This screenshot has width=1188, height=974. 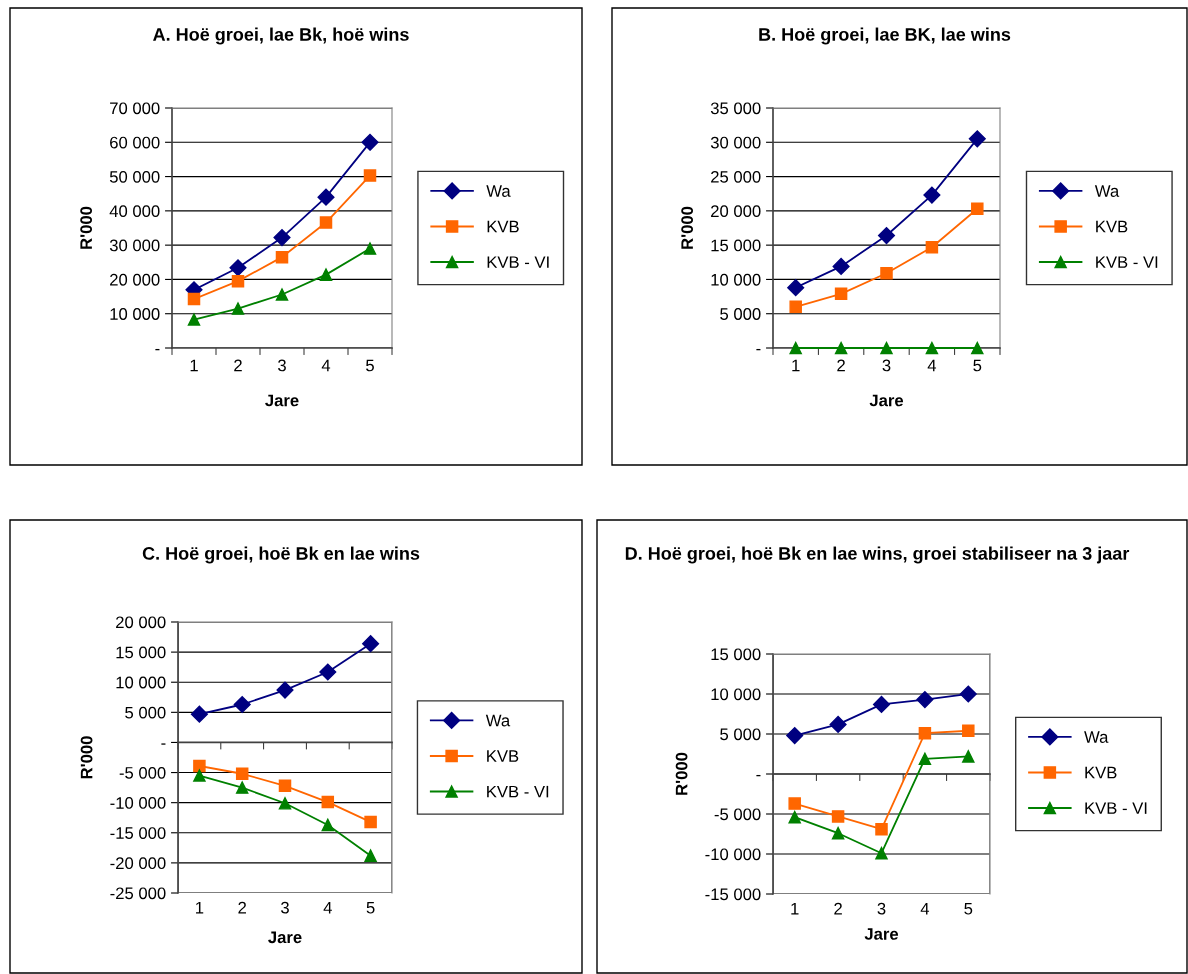 I want to click on chart-title: A. Hoë groei, lae Bk, hoë wins, so click(x=281, y=36).